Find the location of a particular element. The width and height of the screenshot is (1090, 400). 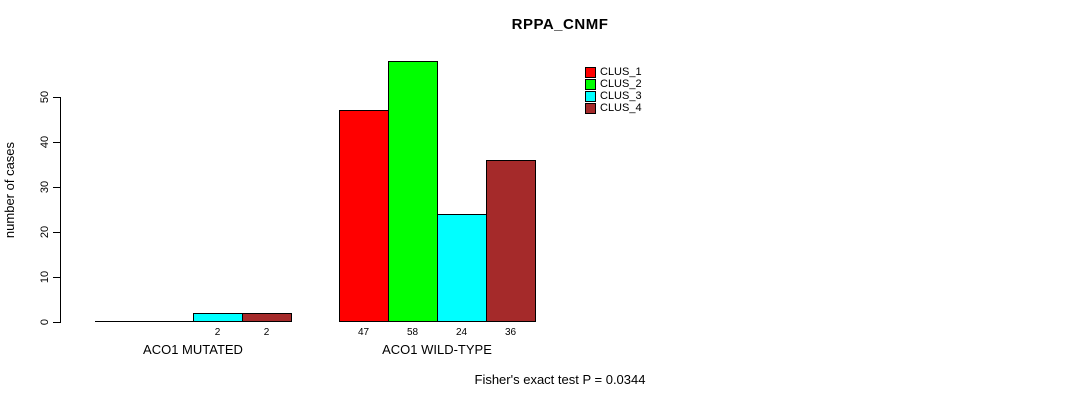

y-tick-label: 40 is located at coordinates (45, 142).